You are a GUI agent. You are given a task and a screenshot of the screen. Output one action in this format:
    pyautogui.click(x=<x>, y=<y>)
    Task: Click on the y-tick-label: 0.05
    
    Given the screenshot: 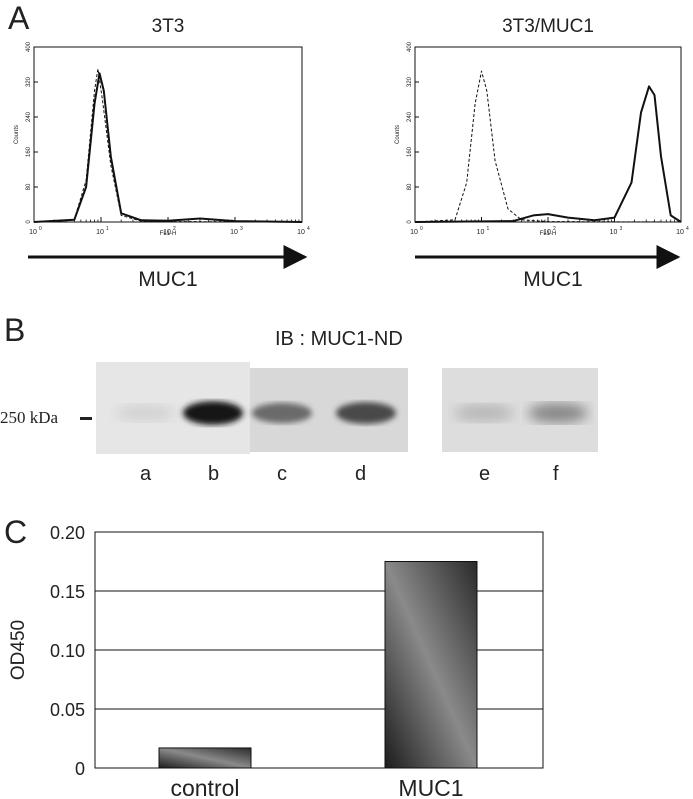 What is the action you would take?
    pyautogui.click(x=67, y=710)
    